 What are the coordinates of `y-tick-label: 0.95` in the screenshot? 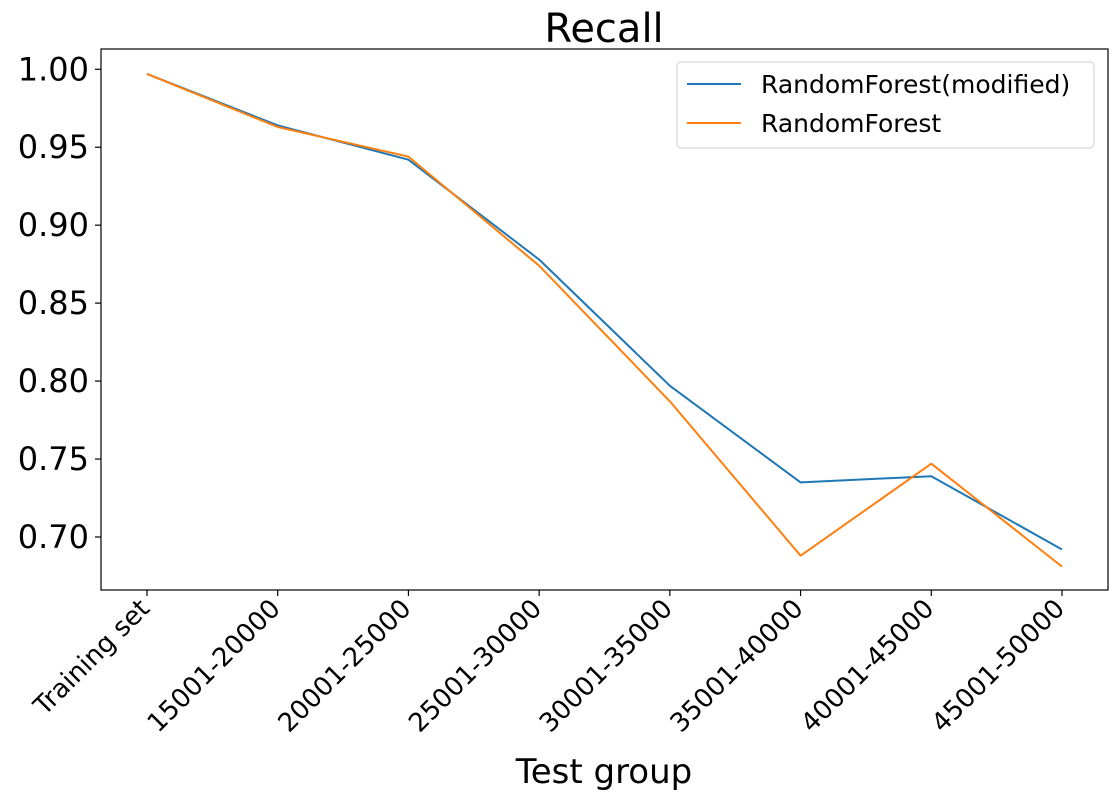 It's located at (53, 147).